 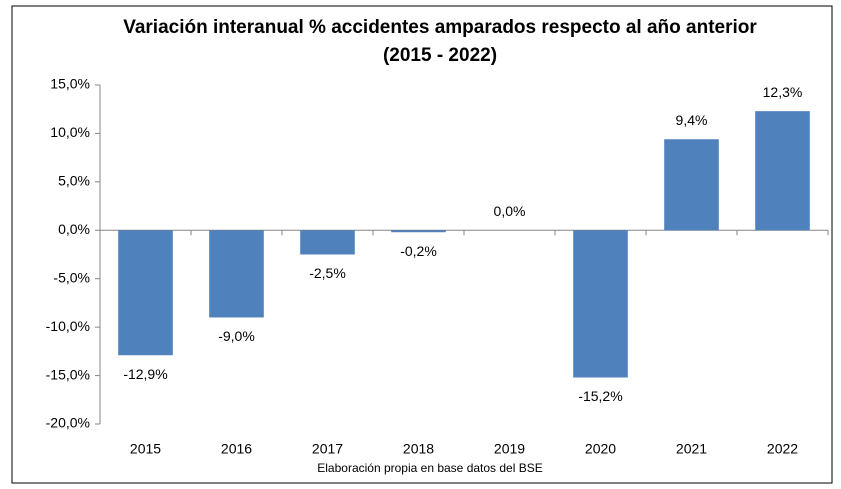 What do you see at coordinates (418, 251) in the screenshot?
I see `data-label: -0,2%` at bounding box center [418, 251].